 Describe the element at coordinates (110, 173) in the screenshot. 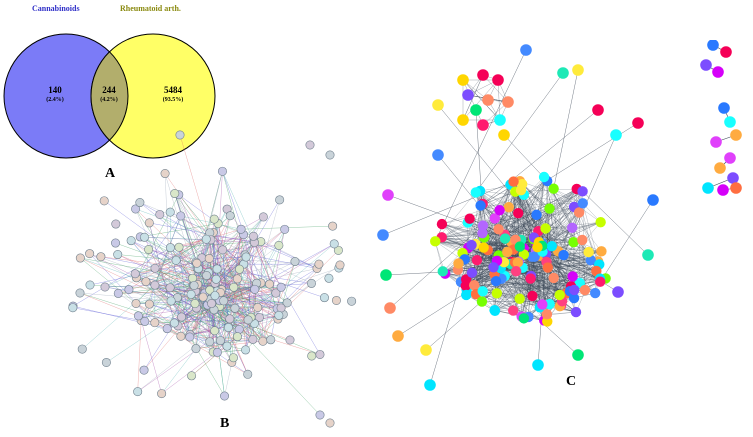

I see `panel-label-a: A` at that location.